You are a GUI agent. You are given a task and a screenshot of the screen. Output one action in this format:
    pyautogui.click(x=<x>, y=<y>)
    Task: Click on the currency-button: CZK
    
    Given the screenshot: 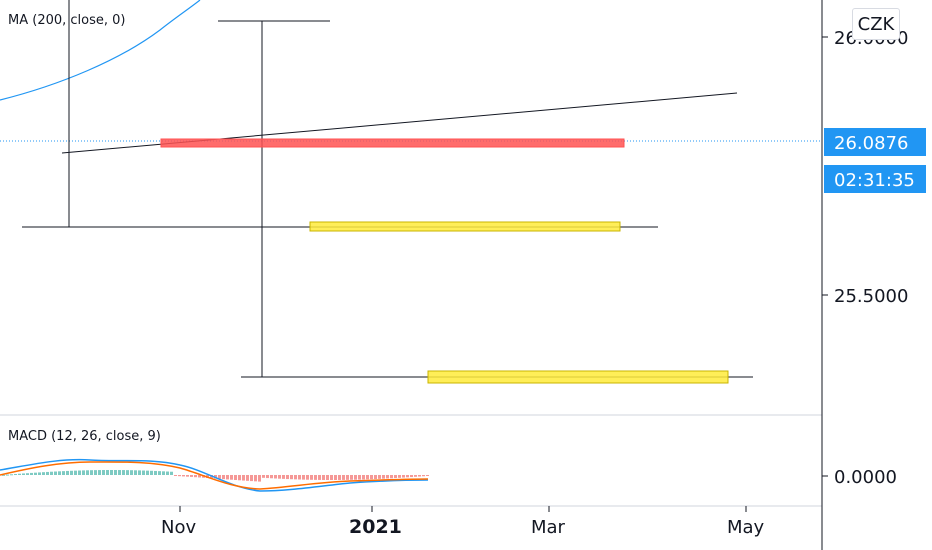 What is the action you would take?
    pyautogui.click(x=876, y=24)
    